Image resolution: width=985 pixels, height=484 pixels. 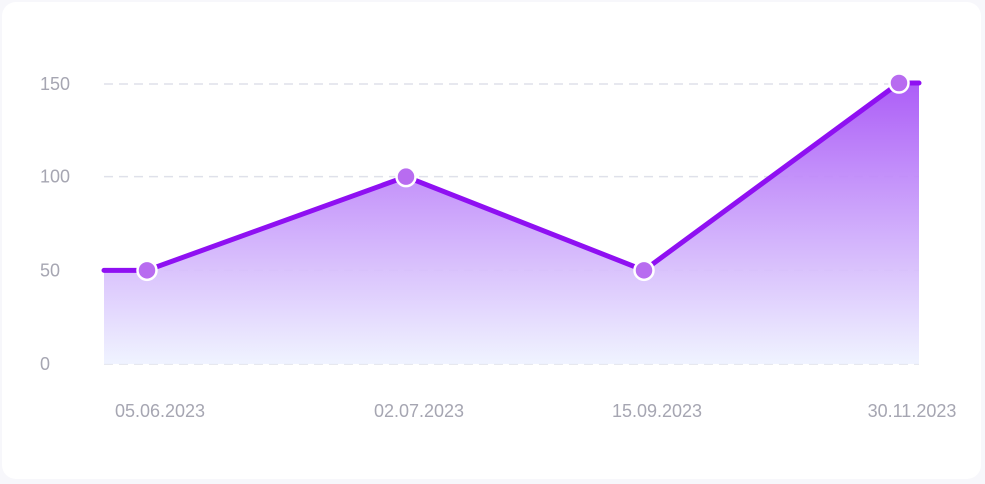 I want to click on x-tick-label: 30.11.2023, so click(x=912, y=411).